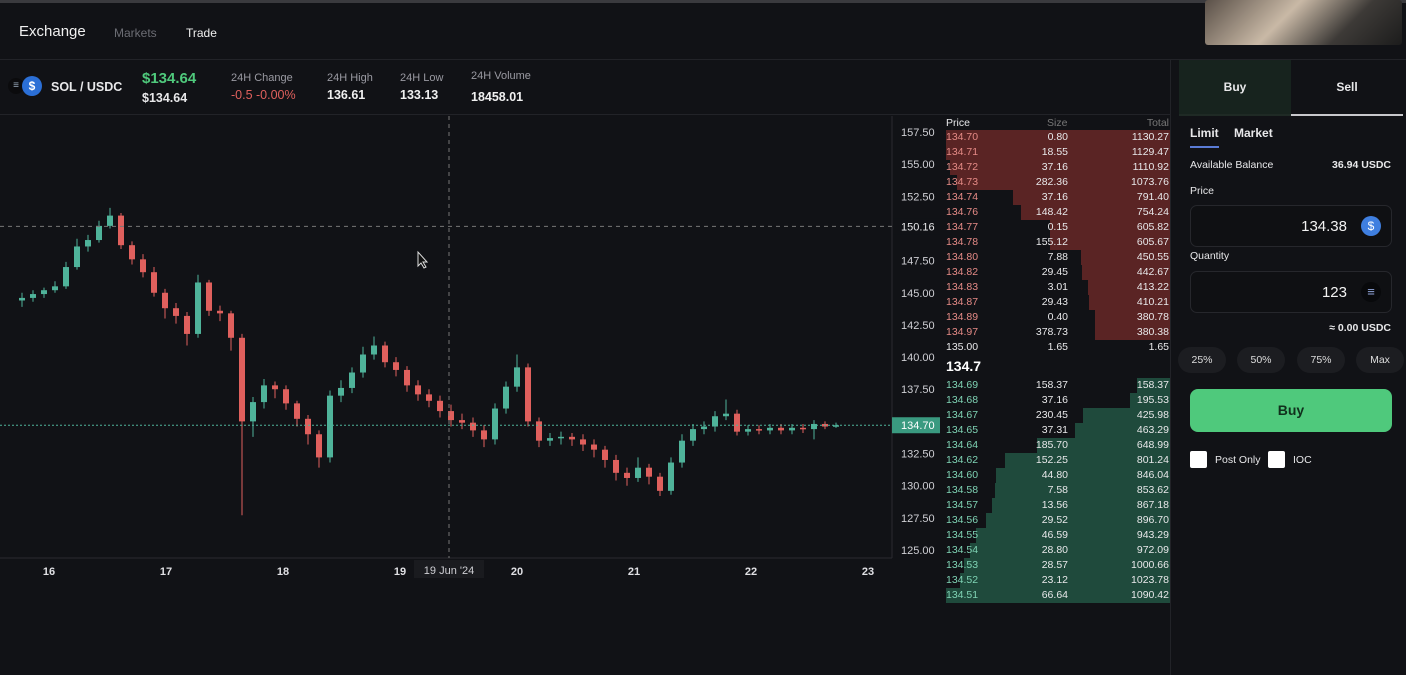  Describe the element at coordinates (419, 95) in the screenshot. I see `stat-low: 133.13` at that location.